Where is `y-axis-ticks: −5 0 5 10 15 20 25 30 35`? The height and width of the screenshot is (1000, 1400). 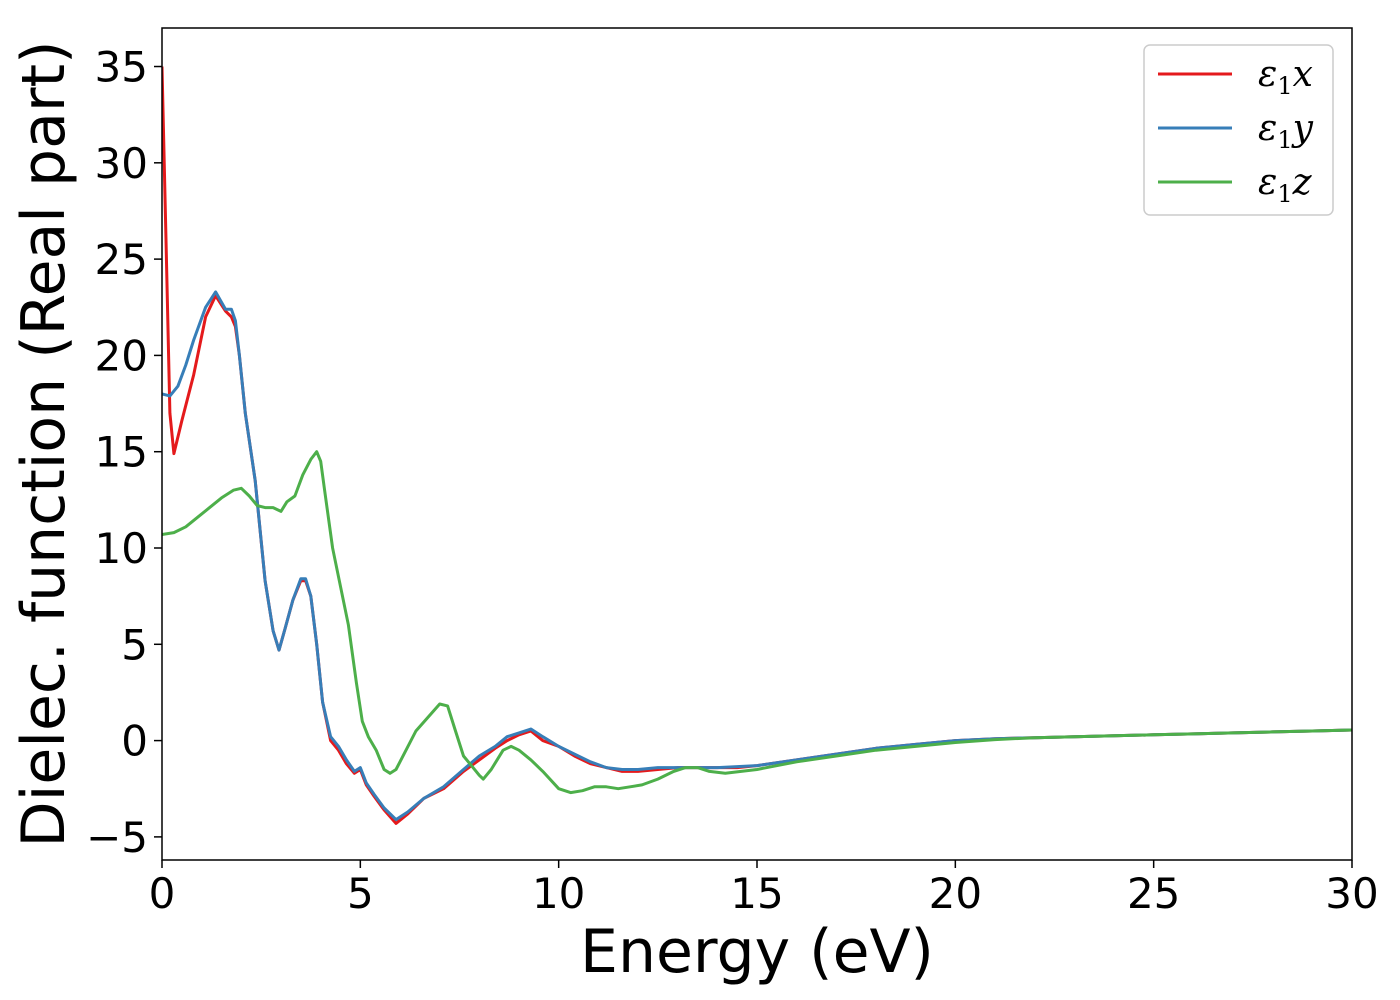
y-axis-ticks: −5 0 5 10 15 20 25 30 35 is located at coordinates (124, 452).